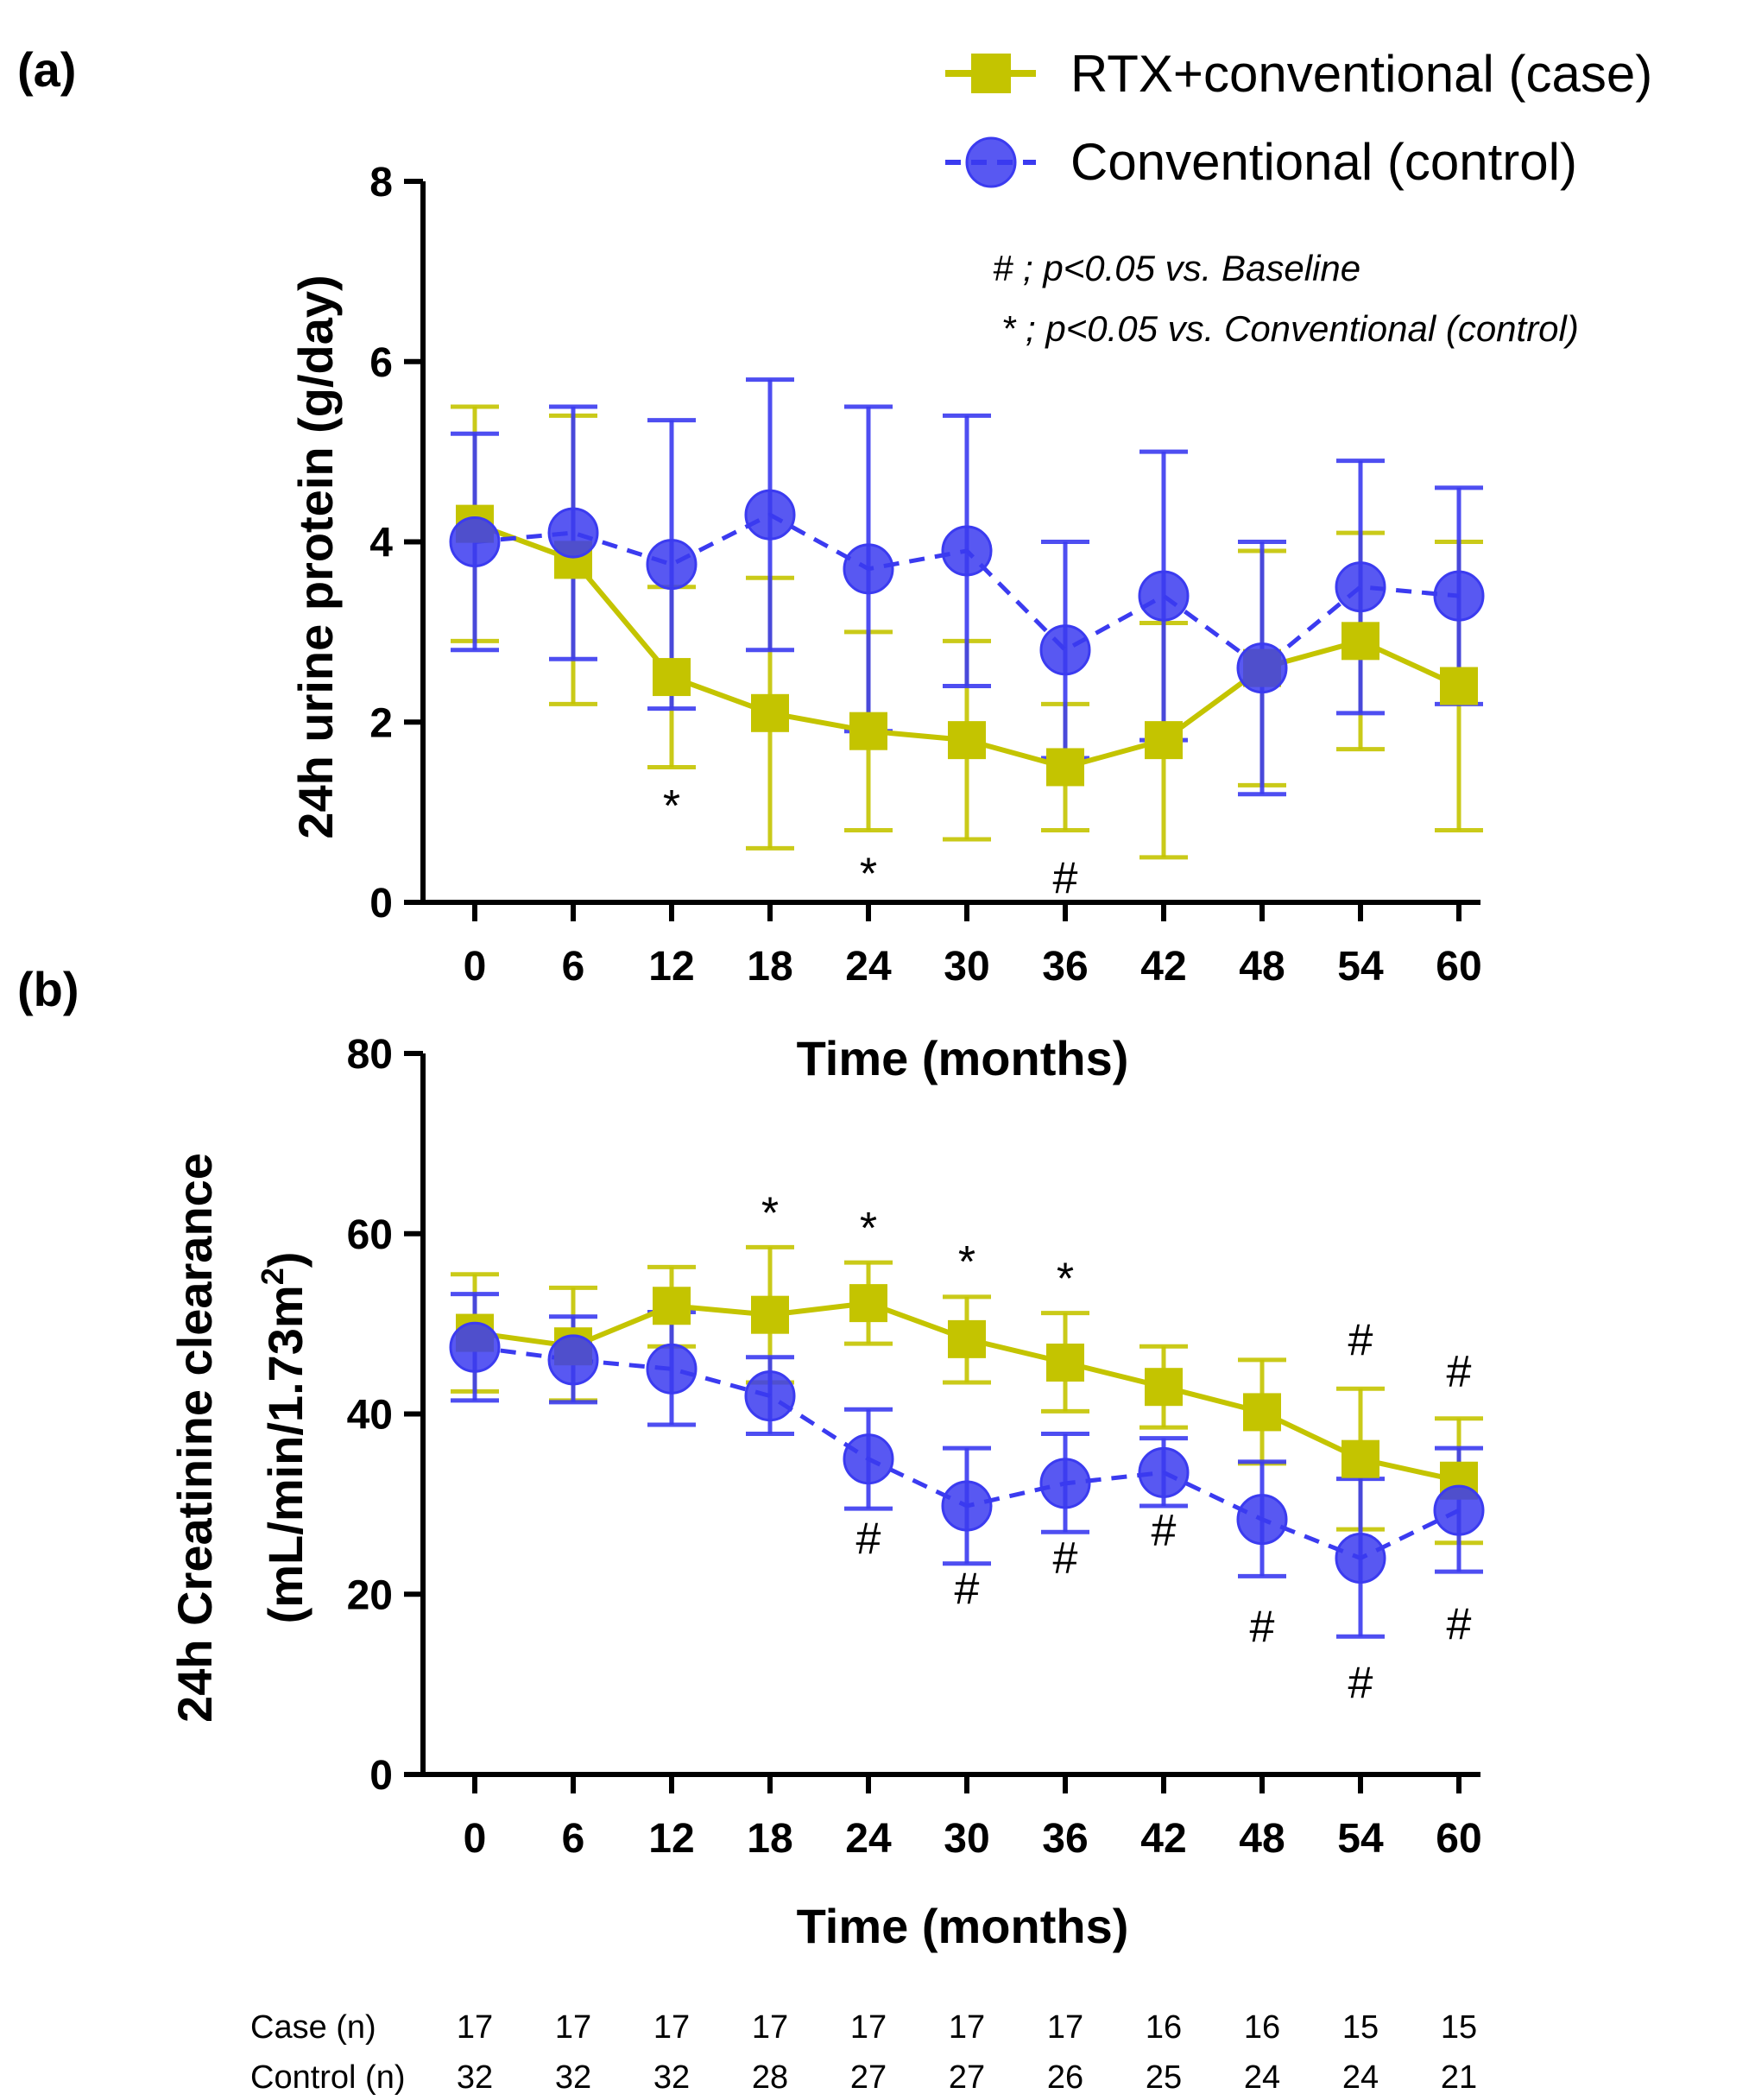 This screenshot has width=1755, height=2100. I want to click on panel-b-x-tick-label: 60, so click(1458, 1839).